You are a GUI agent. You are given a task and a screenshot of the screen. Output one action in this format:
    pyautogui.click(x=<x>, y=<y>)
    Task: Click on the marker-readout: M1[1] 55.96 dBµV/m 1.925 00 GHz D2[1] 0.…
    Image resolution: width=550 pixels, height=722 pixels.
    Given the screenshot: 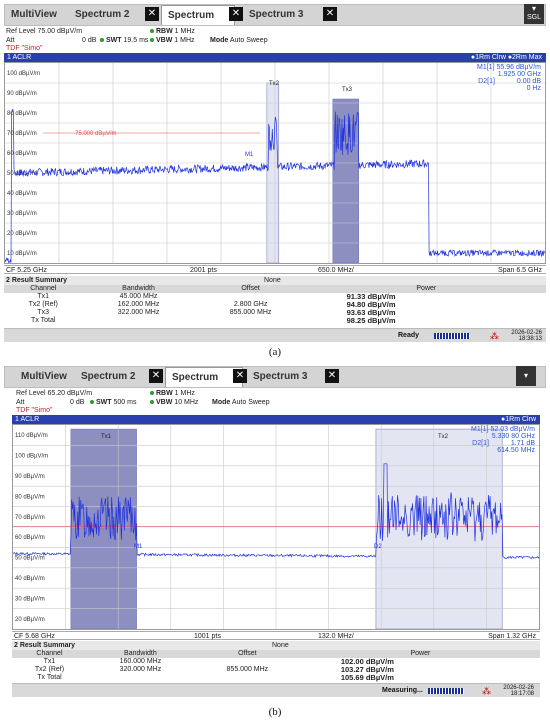 What is the action you would take?
    pyautogui.click(x=509, y=78)
    